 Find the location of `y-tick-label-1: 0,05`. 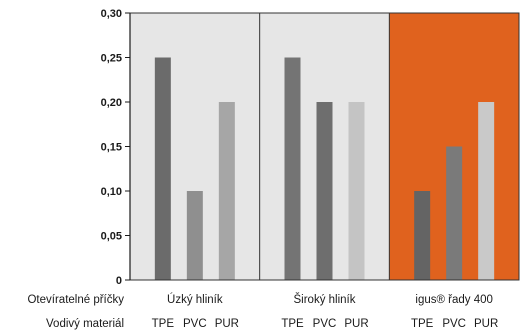

y-tick-label-1: 0,05 is located at coordinates (111, 237).